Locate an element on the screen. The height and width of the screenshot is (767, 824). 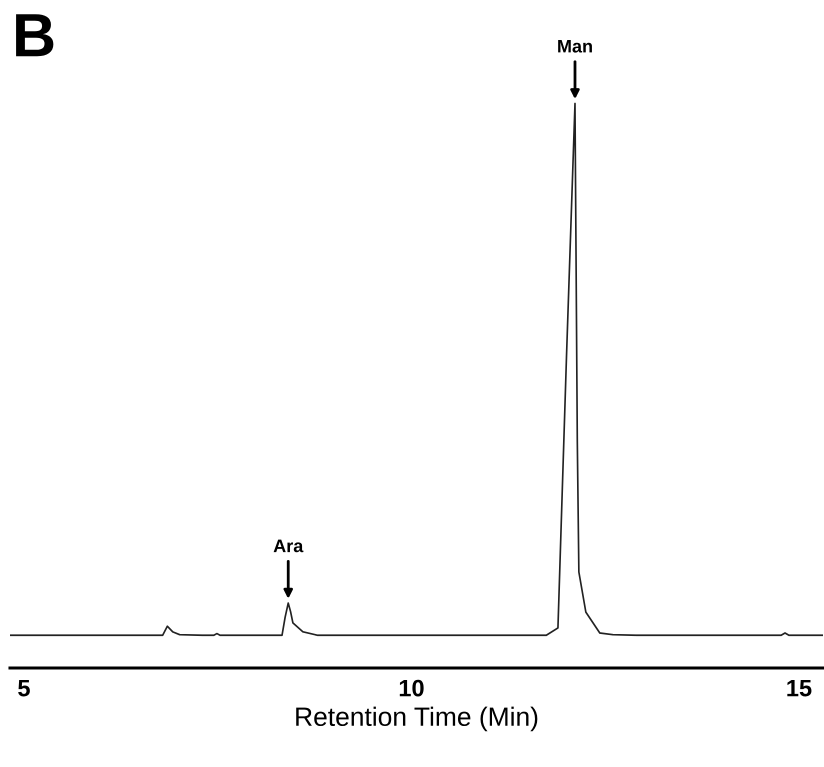
annotation: Man is located at coordinates (575, 46).